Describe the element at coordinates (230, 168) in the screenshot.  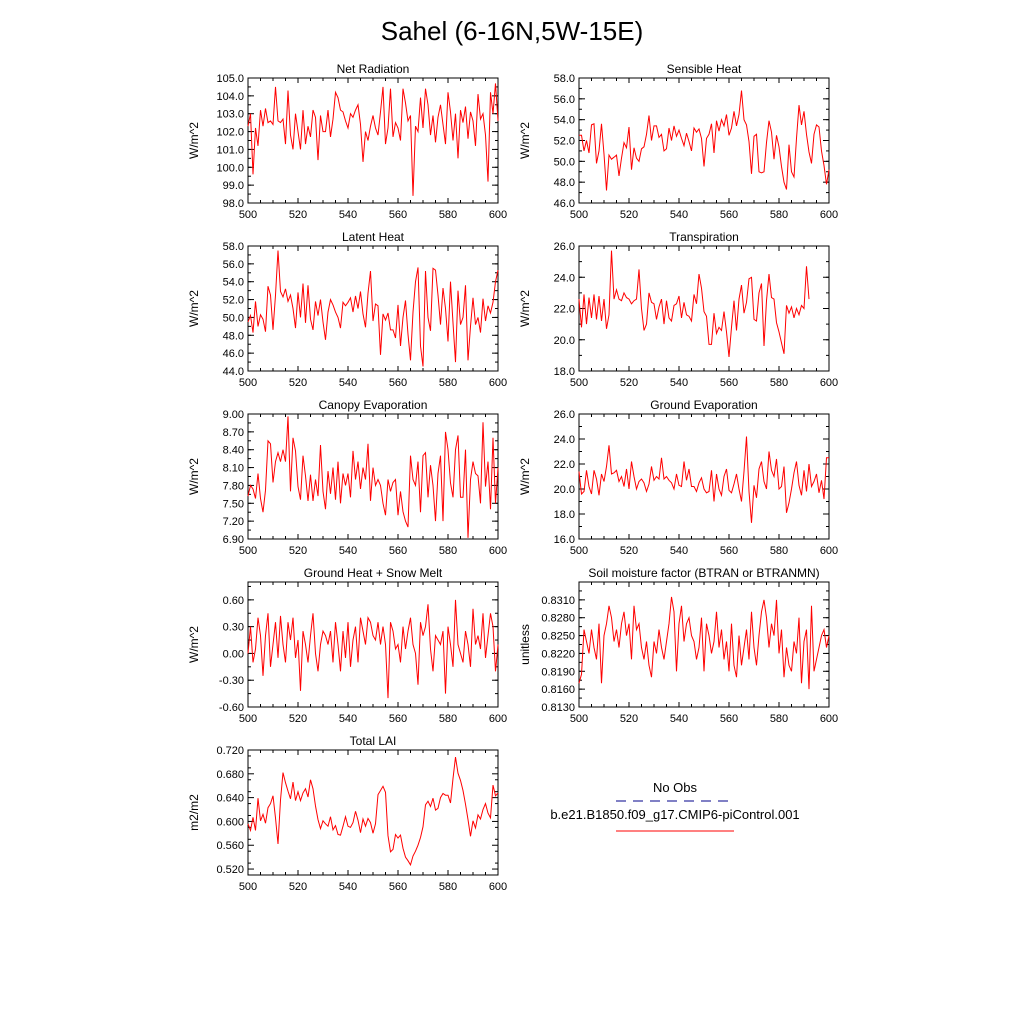
I see `y-tick-label: 100.0` at that location.